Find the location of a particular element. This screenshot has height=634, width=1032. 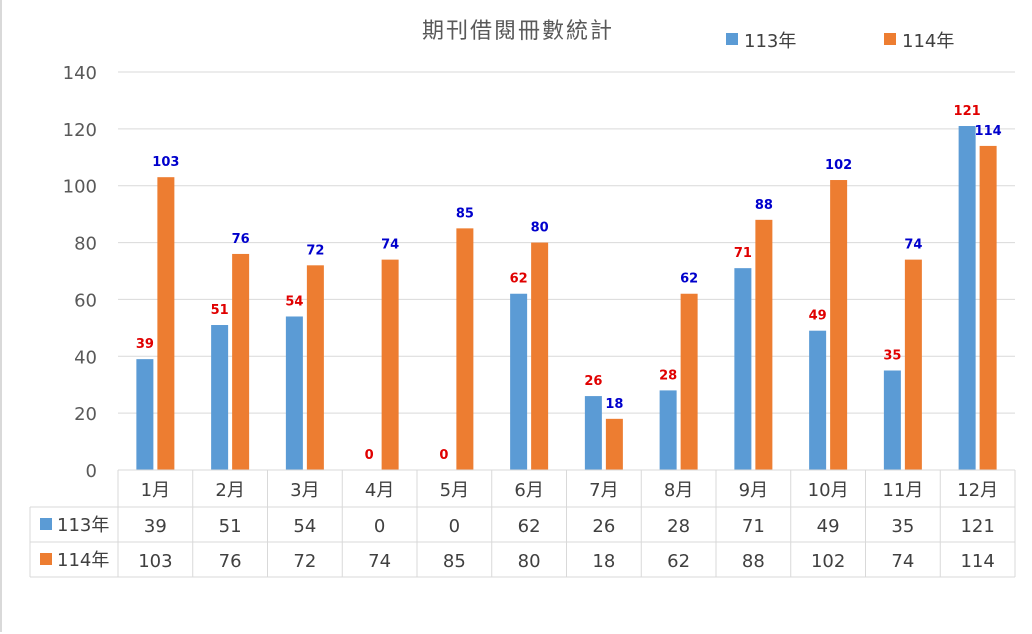

data-label-113: 54 is located at coordinates (294, 301).